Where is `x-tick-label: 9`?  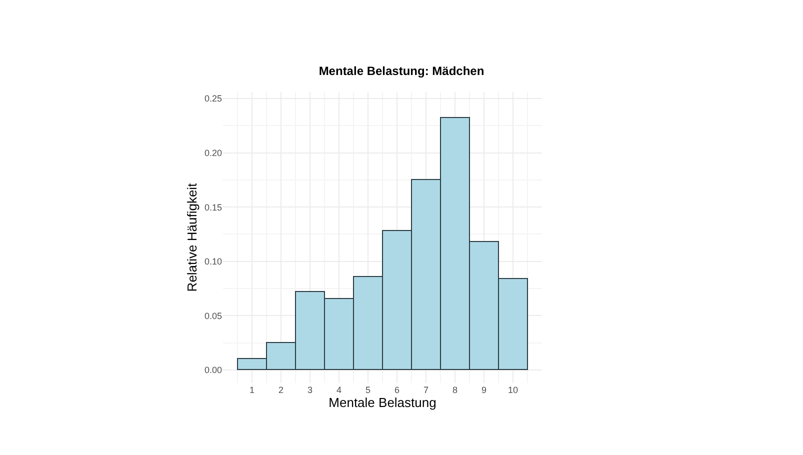 x-tick-label: 9 is located at coordinates (484, 390).